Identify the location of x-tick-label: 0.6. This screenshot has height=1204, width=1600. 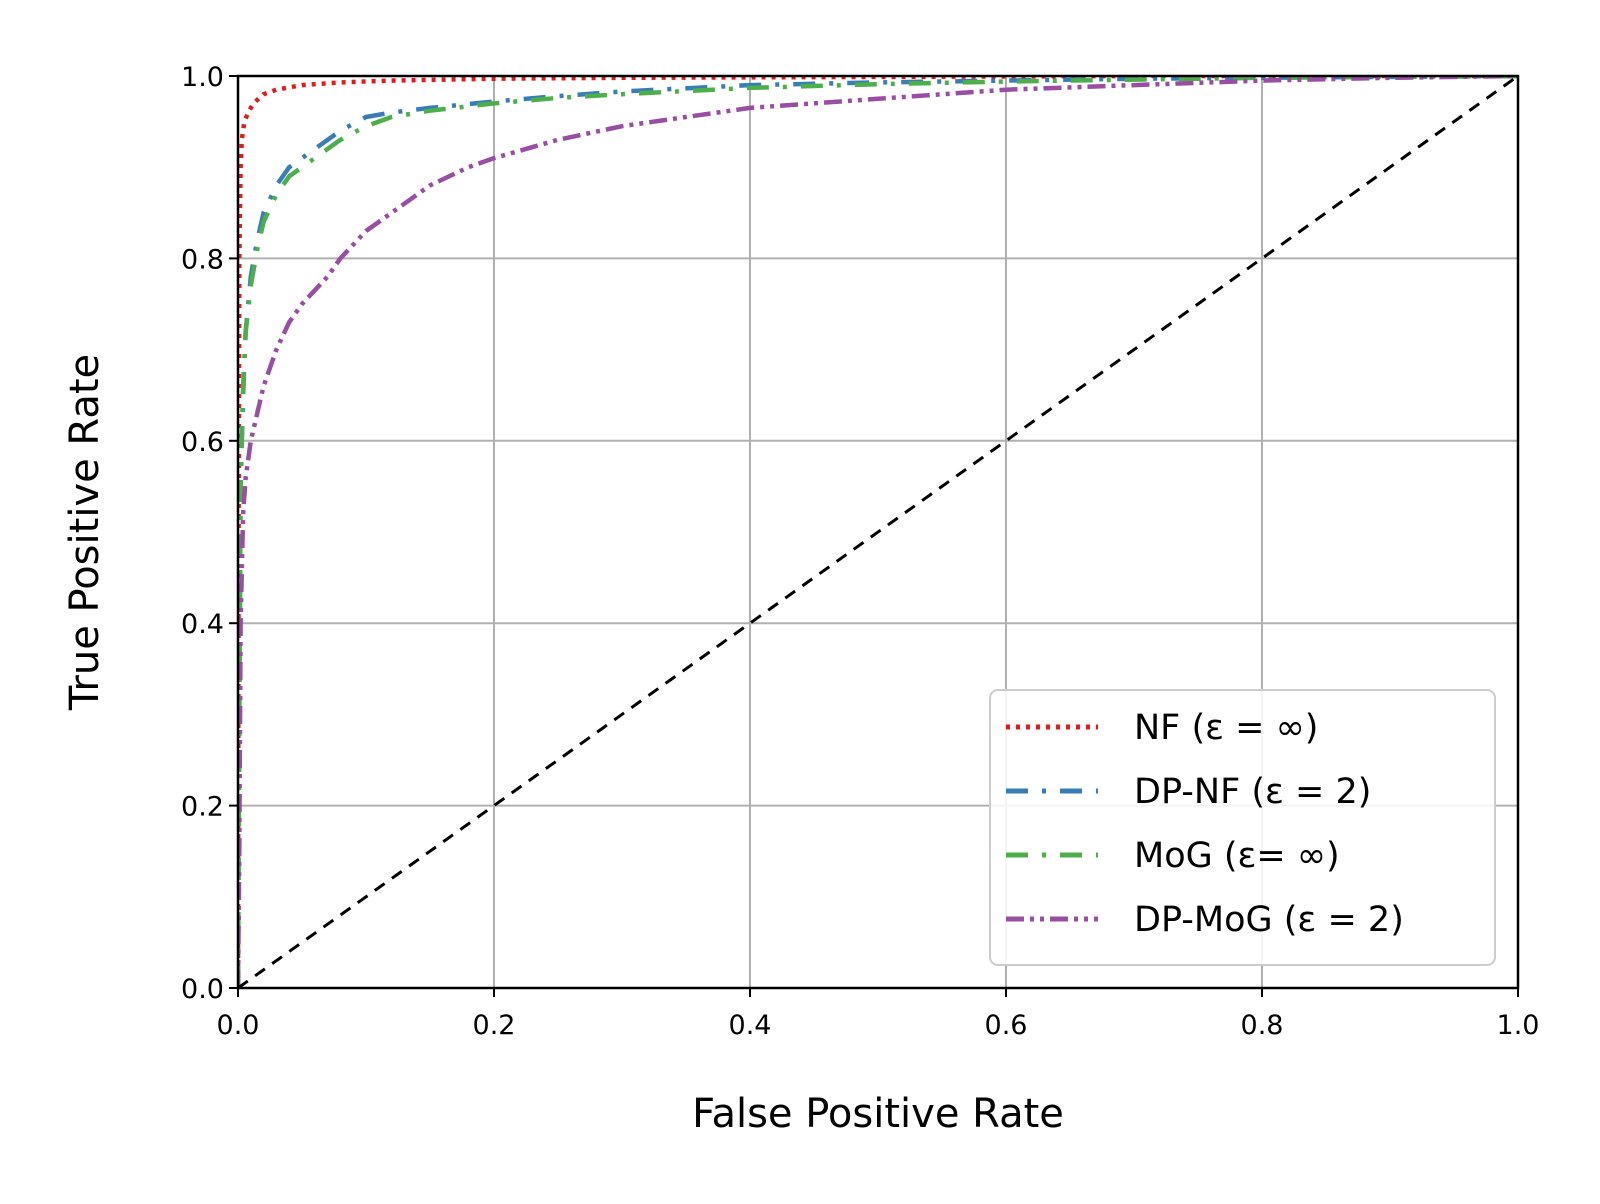
(1006, 1025).